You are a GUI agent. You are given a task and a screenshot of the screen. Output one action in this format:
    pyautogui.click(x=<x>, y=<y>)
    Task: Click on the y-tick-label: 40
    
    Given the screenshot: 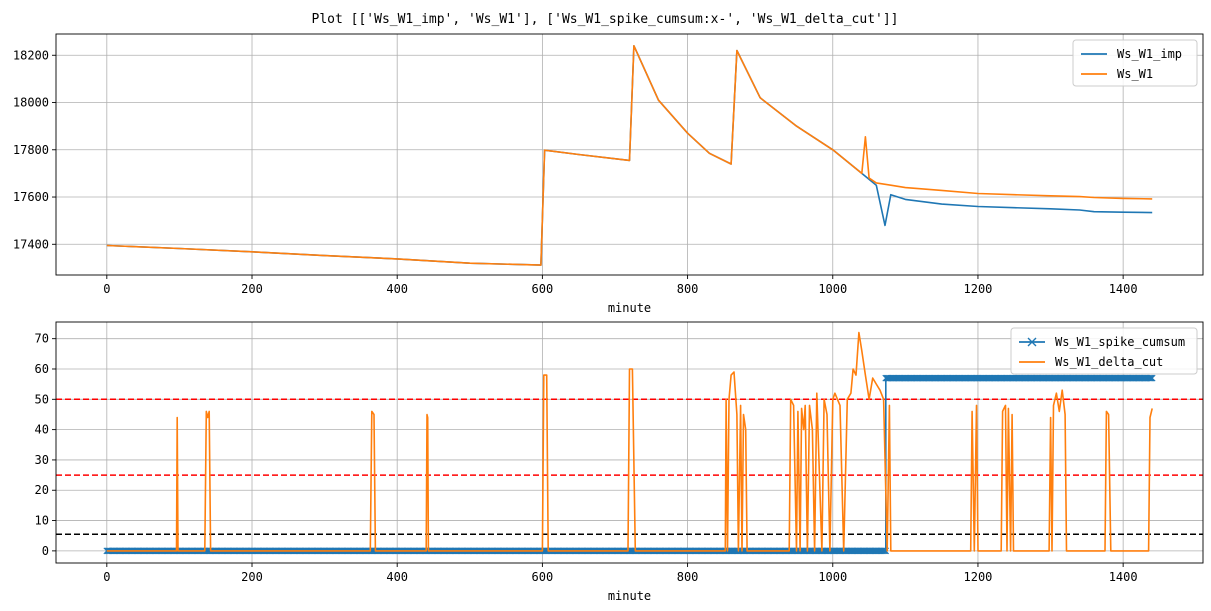 What is the action you would take?
    pyautogui.click(x=42, y=430)
    